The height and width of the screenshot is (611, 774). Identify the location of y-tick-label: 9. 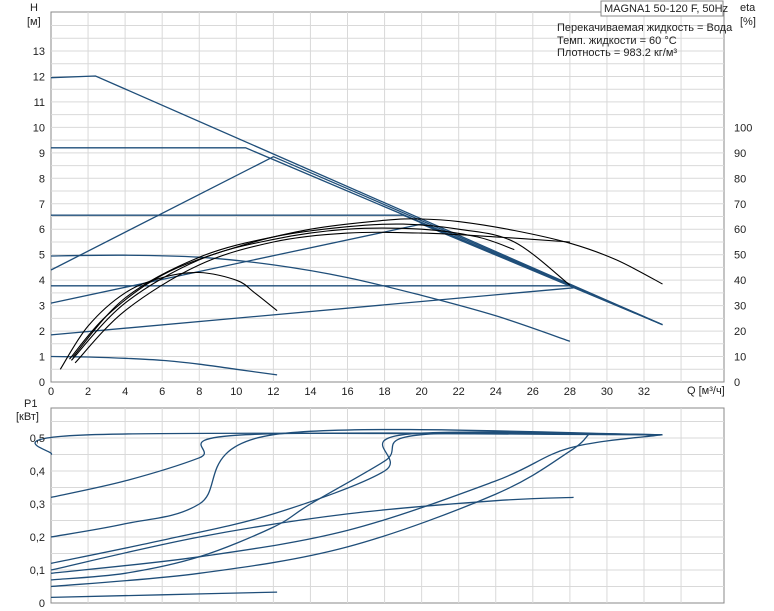
(42, 154).